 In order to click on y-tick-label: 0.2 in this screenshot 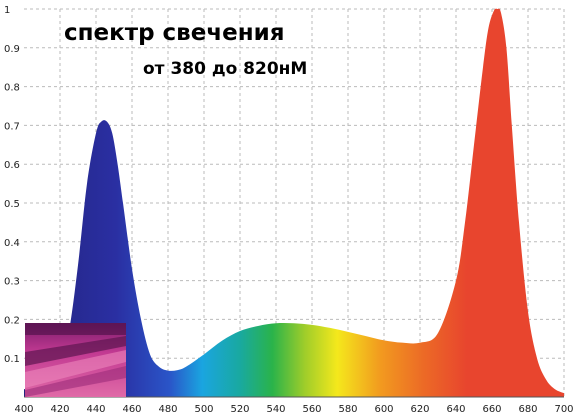, I will do `click(12, 320)`.